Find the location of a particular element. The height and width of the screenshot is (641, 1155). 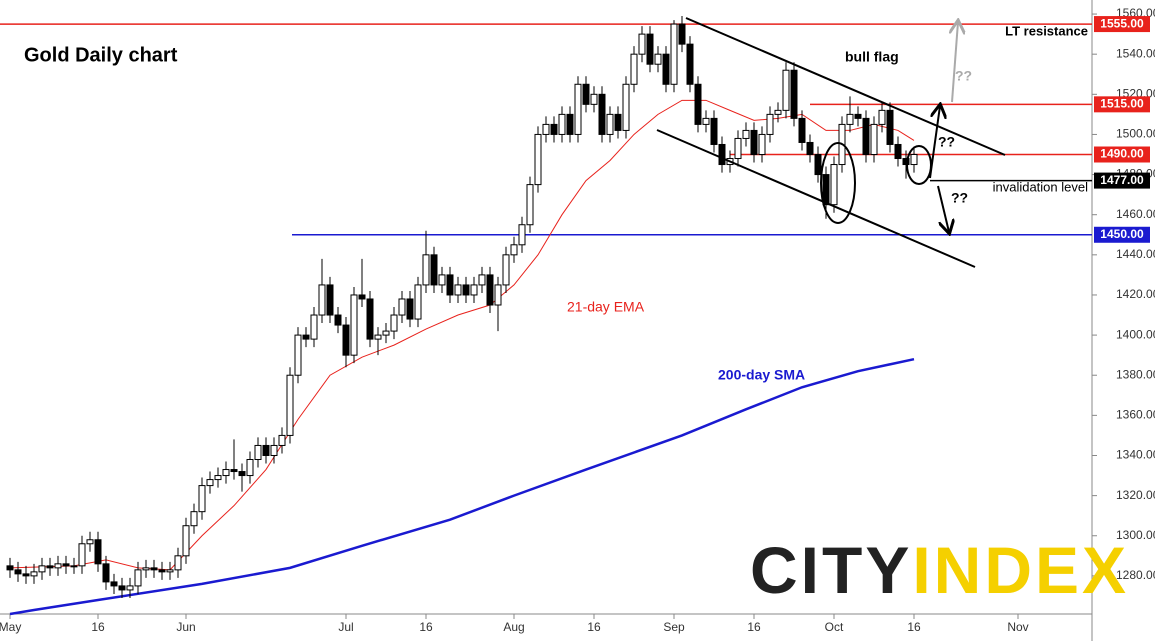

level-label: 1477.00 is located at coordinates (1122, 180).